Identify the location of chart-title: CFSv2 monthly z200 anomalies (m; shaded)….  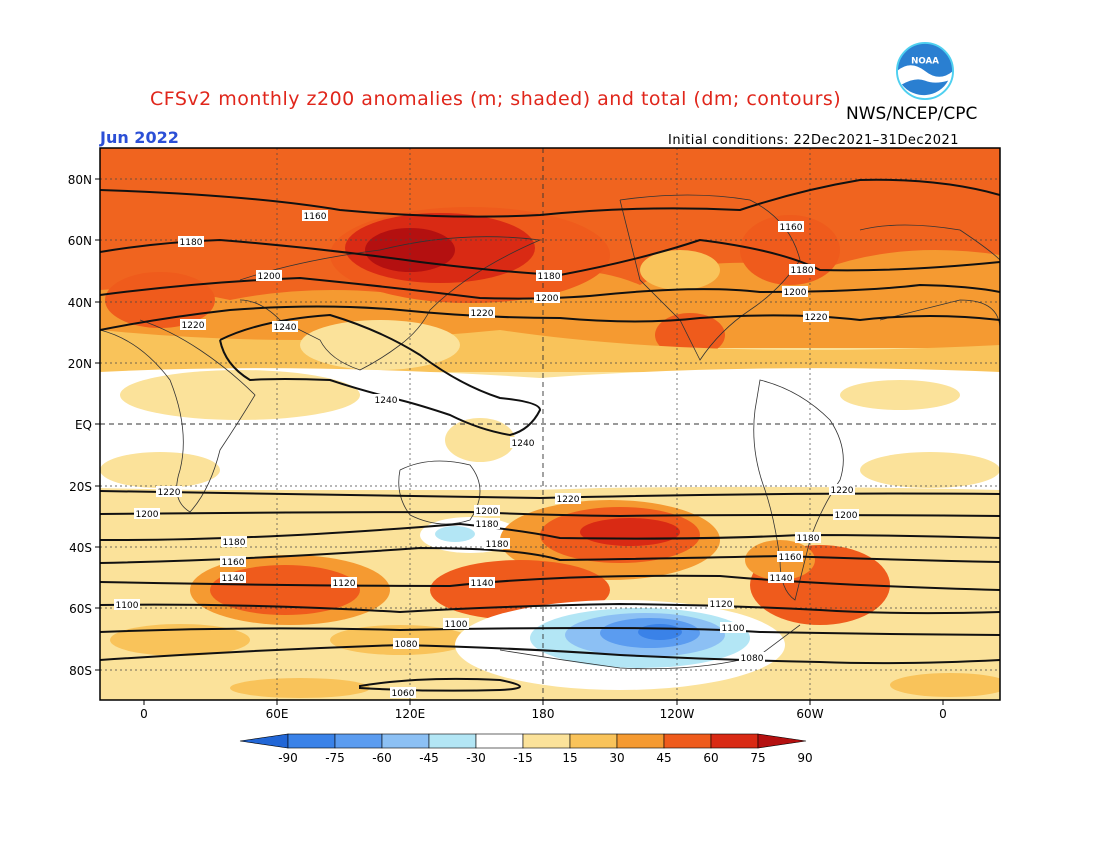
(496, 99).